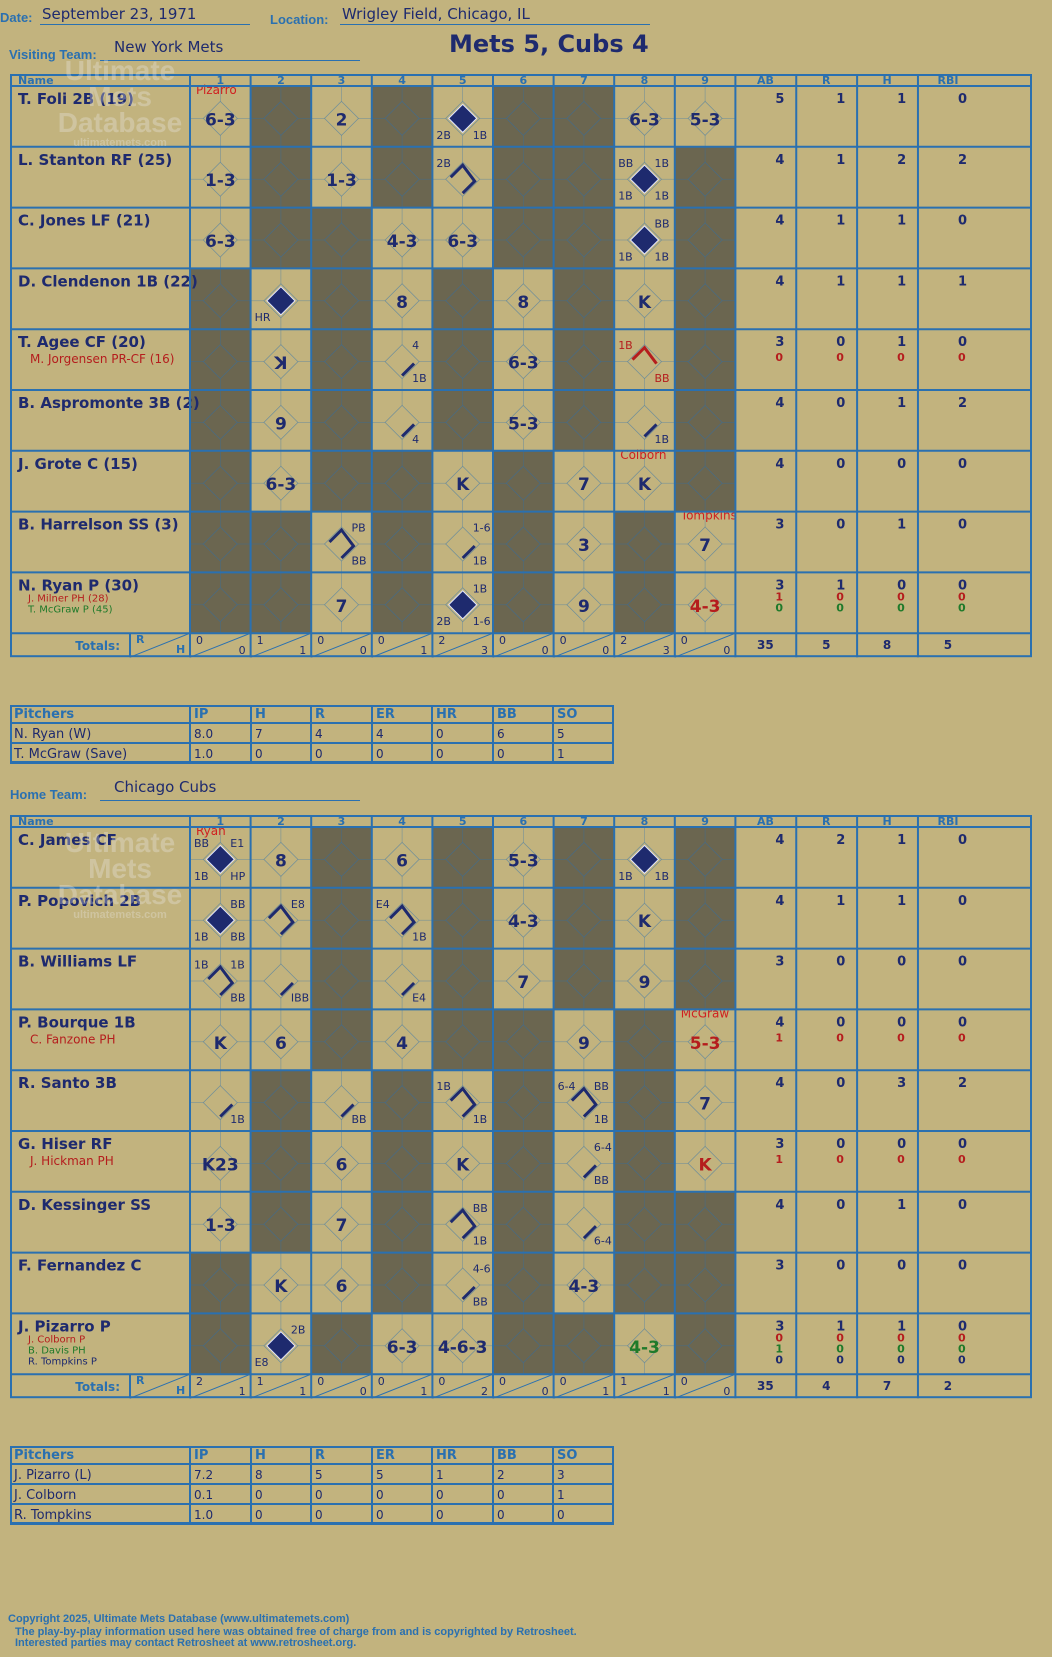 The image size is (1052, 1657). Describe the element at coordinates (169, 47) in the screenshot. I see `visiting-team-name: New York Mets` at that location.